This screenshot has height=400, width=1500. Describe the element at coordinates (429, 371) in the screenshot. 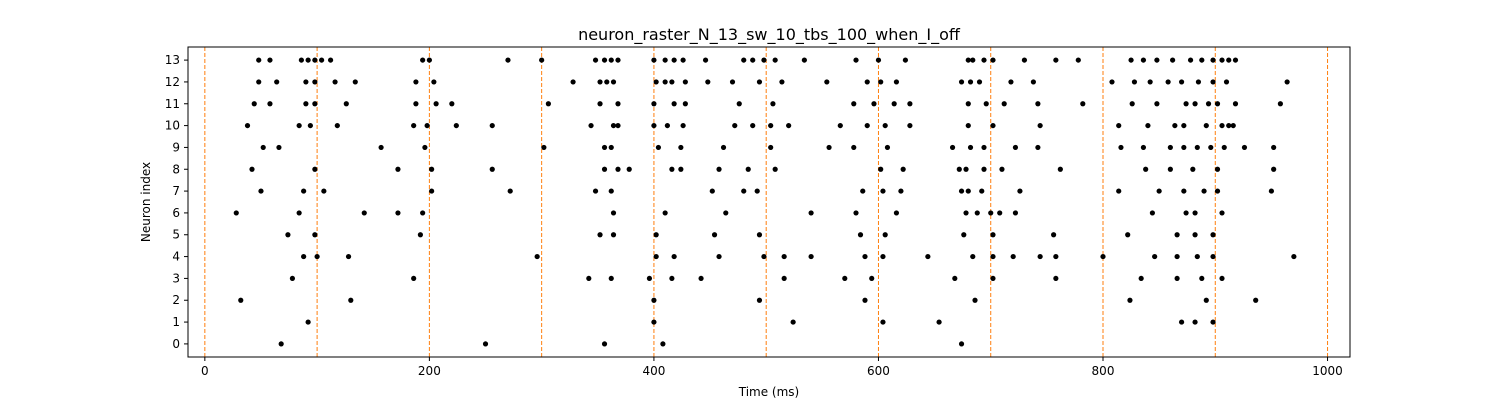

I see `x-tick-label: 200` at that location.